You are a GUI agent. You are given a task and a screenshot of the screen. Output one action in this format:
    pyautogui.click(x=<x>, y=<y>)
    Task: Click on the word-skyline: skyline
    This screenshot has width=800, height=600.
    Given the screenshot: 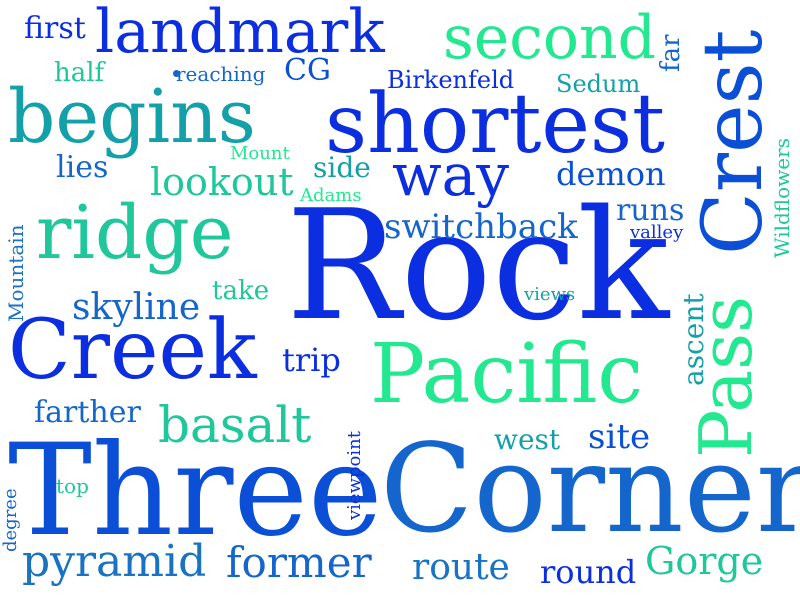 What is the action you would take?
    pyautogui.click(x=136, y=307)
    